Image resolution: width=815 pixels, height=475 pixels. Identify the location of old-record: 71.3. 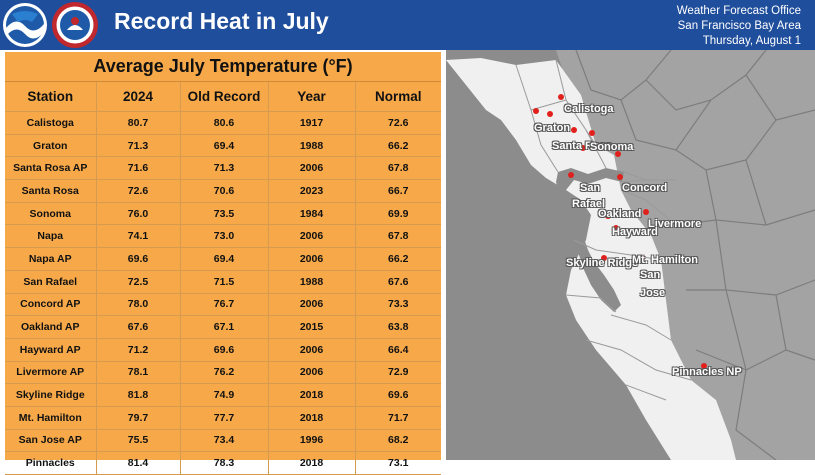
(224, 168).